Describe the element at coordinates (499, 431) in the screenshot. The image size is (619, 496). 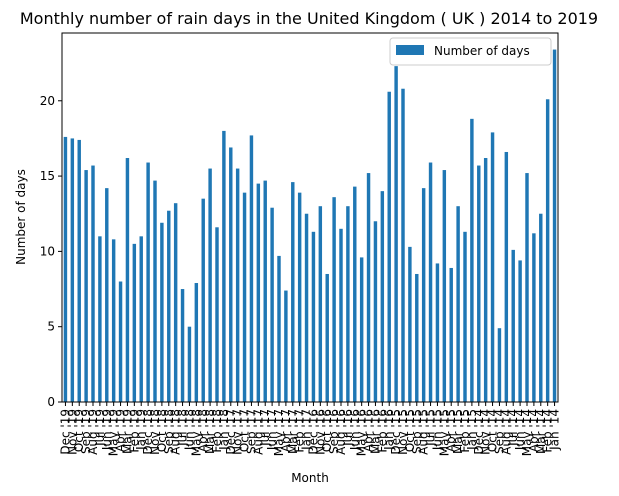
I see `x-tick-label: Sep '14` at that location.